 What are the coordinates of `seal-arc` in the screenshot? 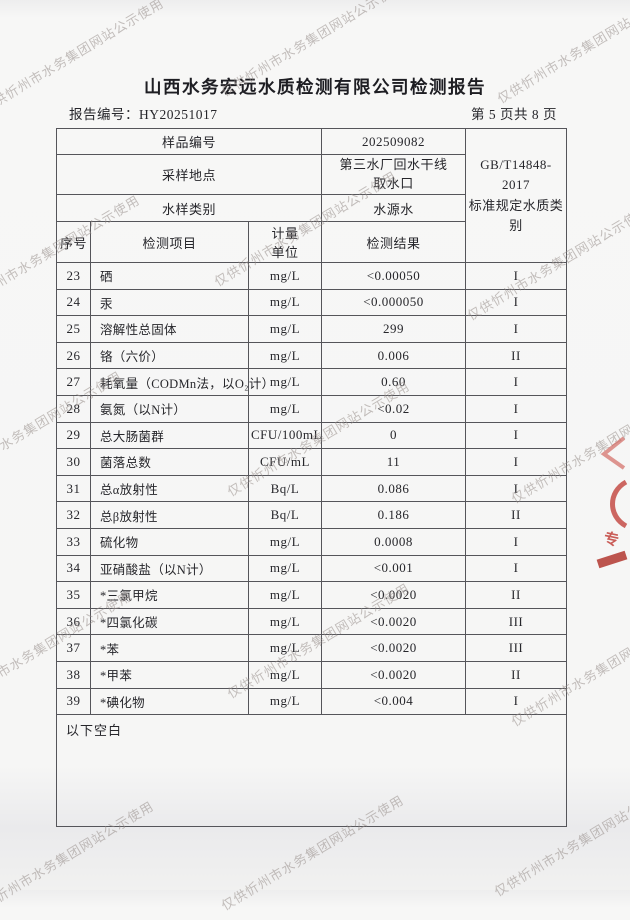 It's located at (619, 504).